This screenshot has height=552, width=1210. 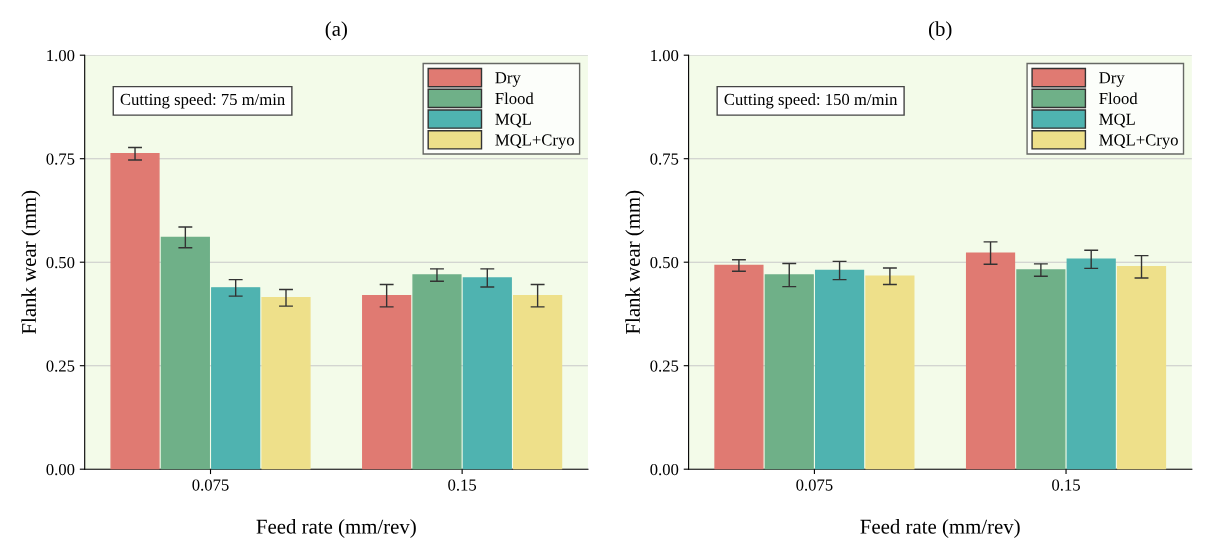 I want to click on annotation: Cutting speed: 150 m/min, so click(x=811, y=101).